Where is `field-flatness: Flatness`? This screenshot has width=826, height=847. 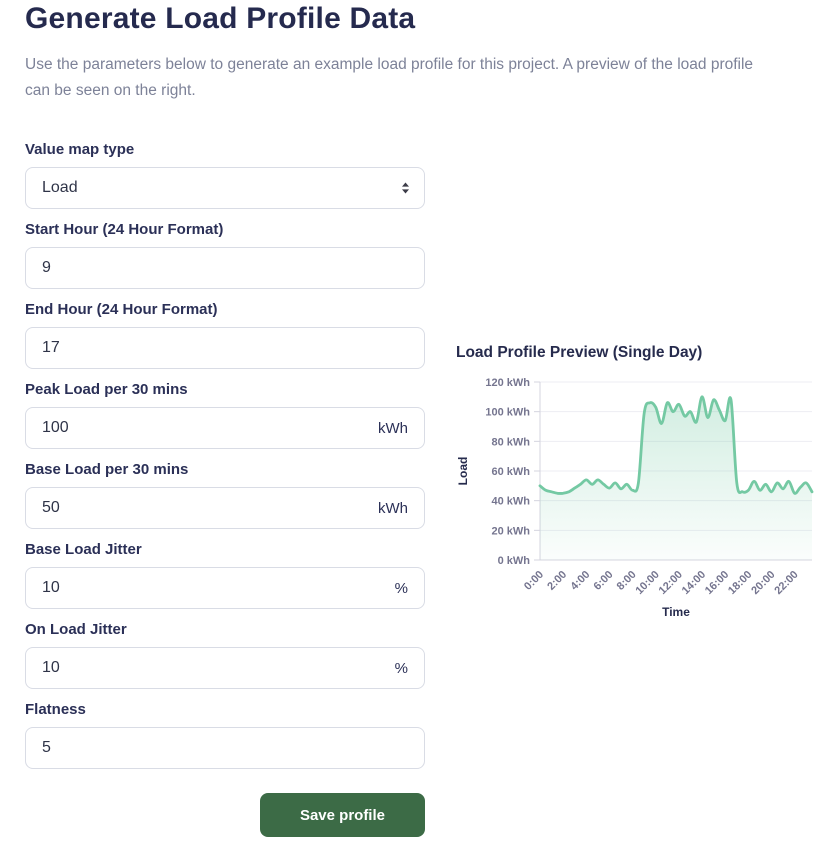
field-flatness: Flatness is located at coordinates (225, 734).